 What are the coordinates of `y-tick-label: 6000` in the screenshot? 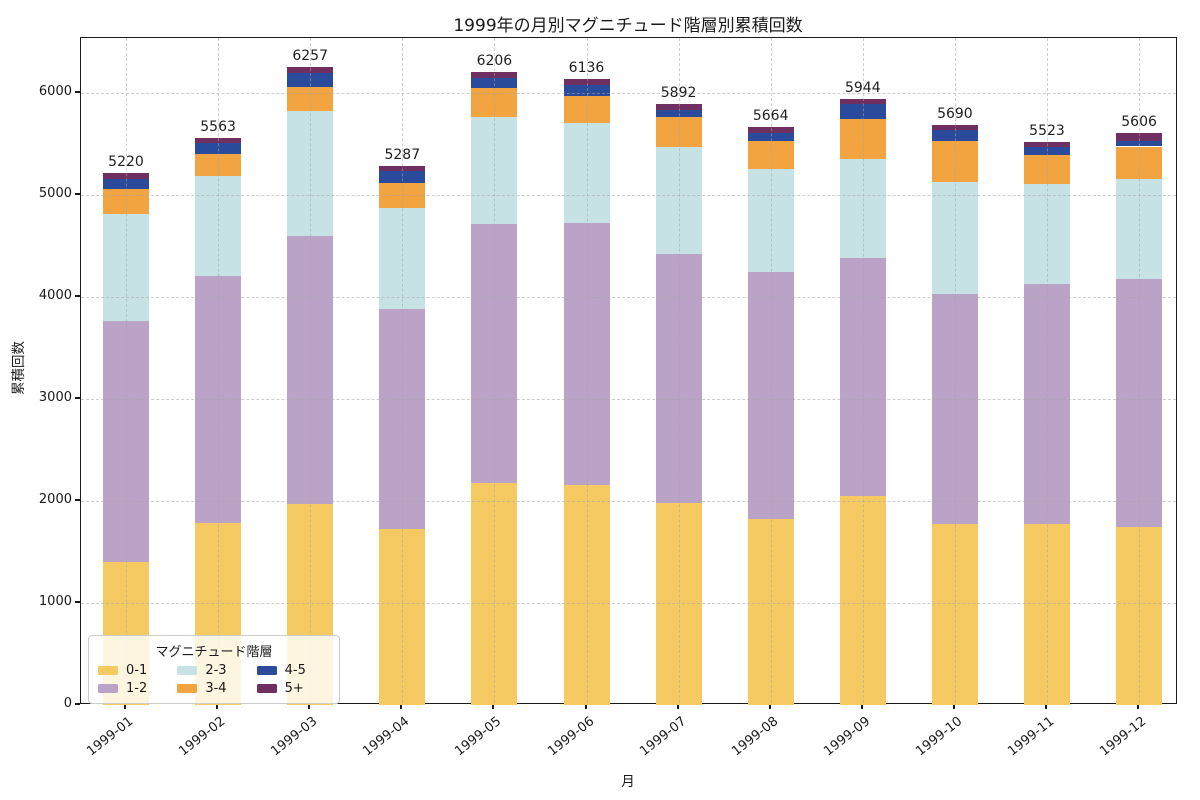 It's located at (55, 92).